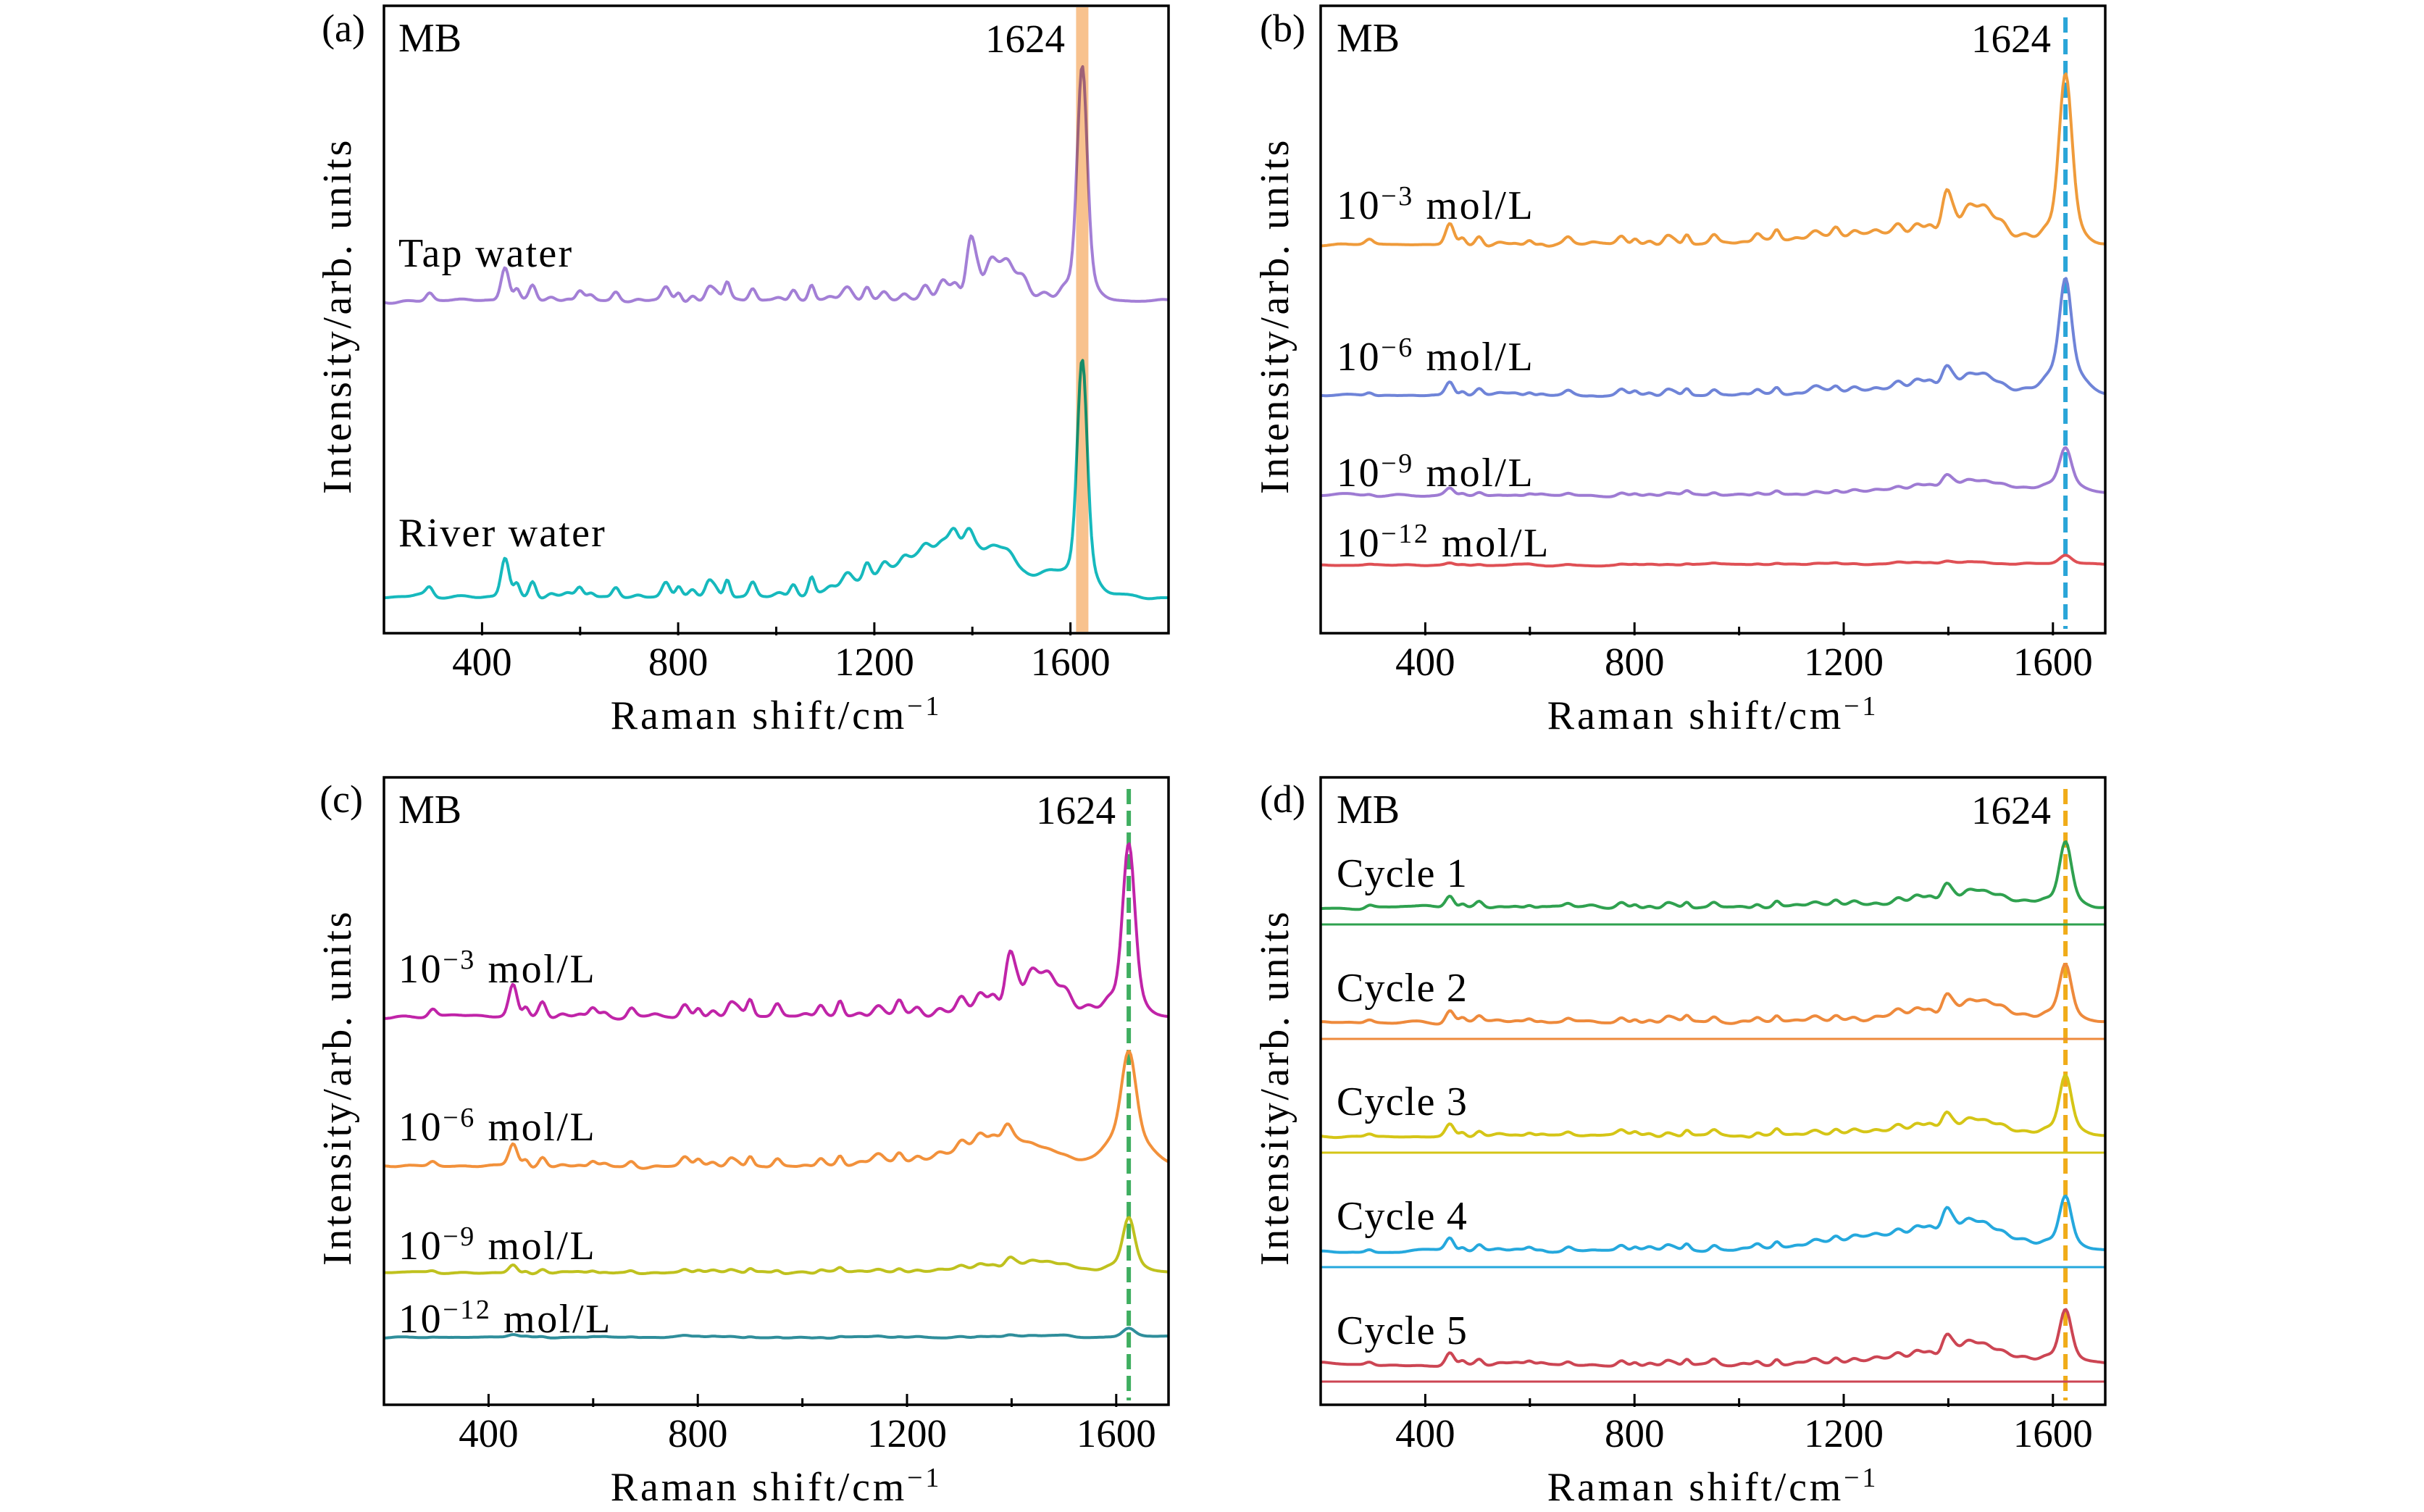 The image size is (2424, 1512). What do you see at coordinates (485, 253) in the screenshot?
I see `svg-text: Tap water` at bounding box center [485, 253].